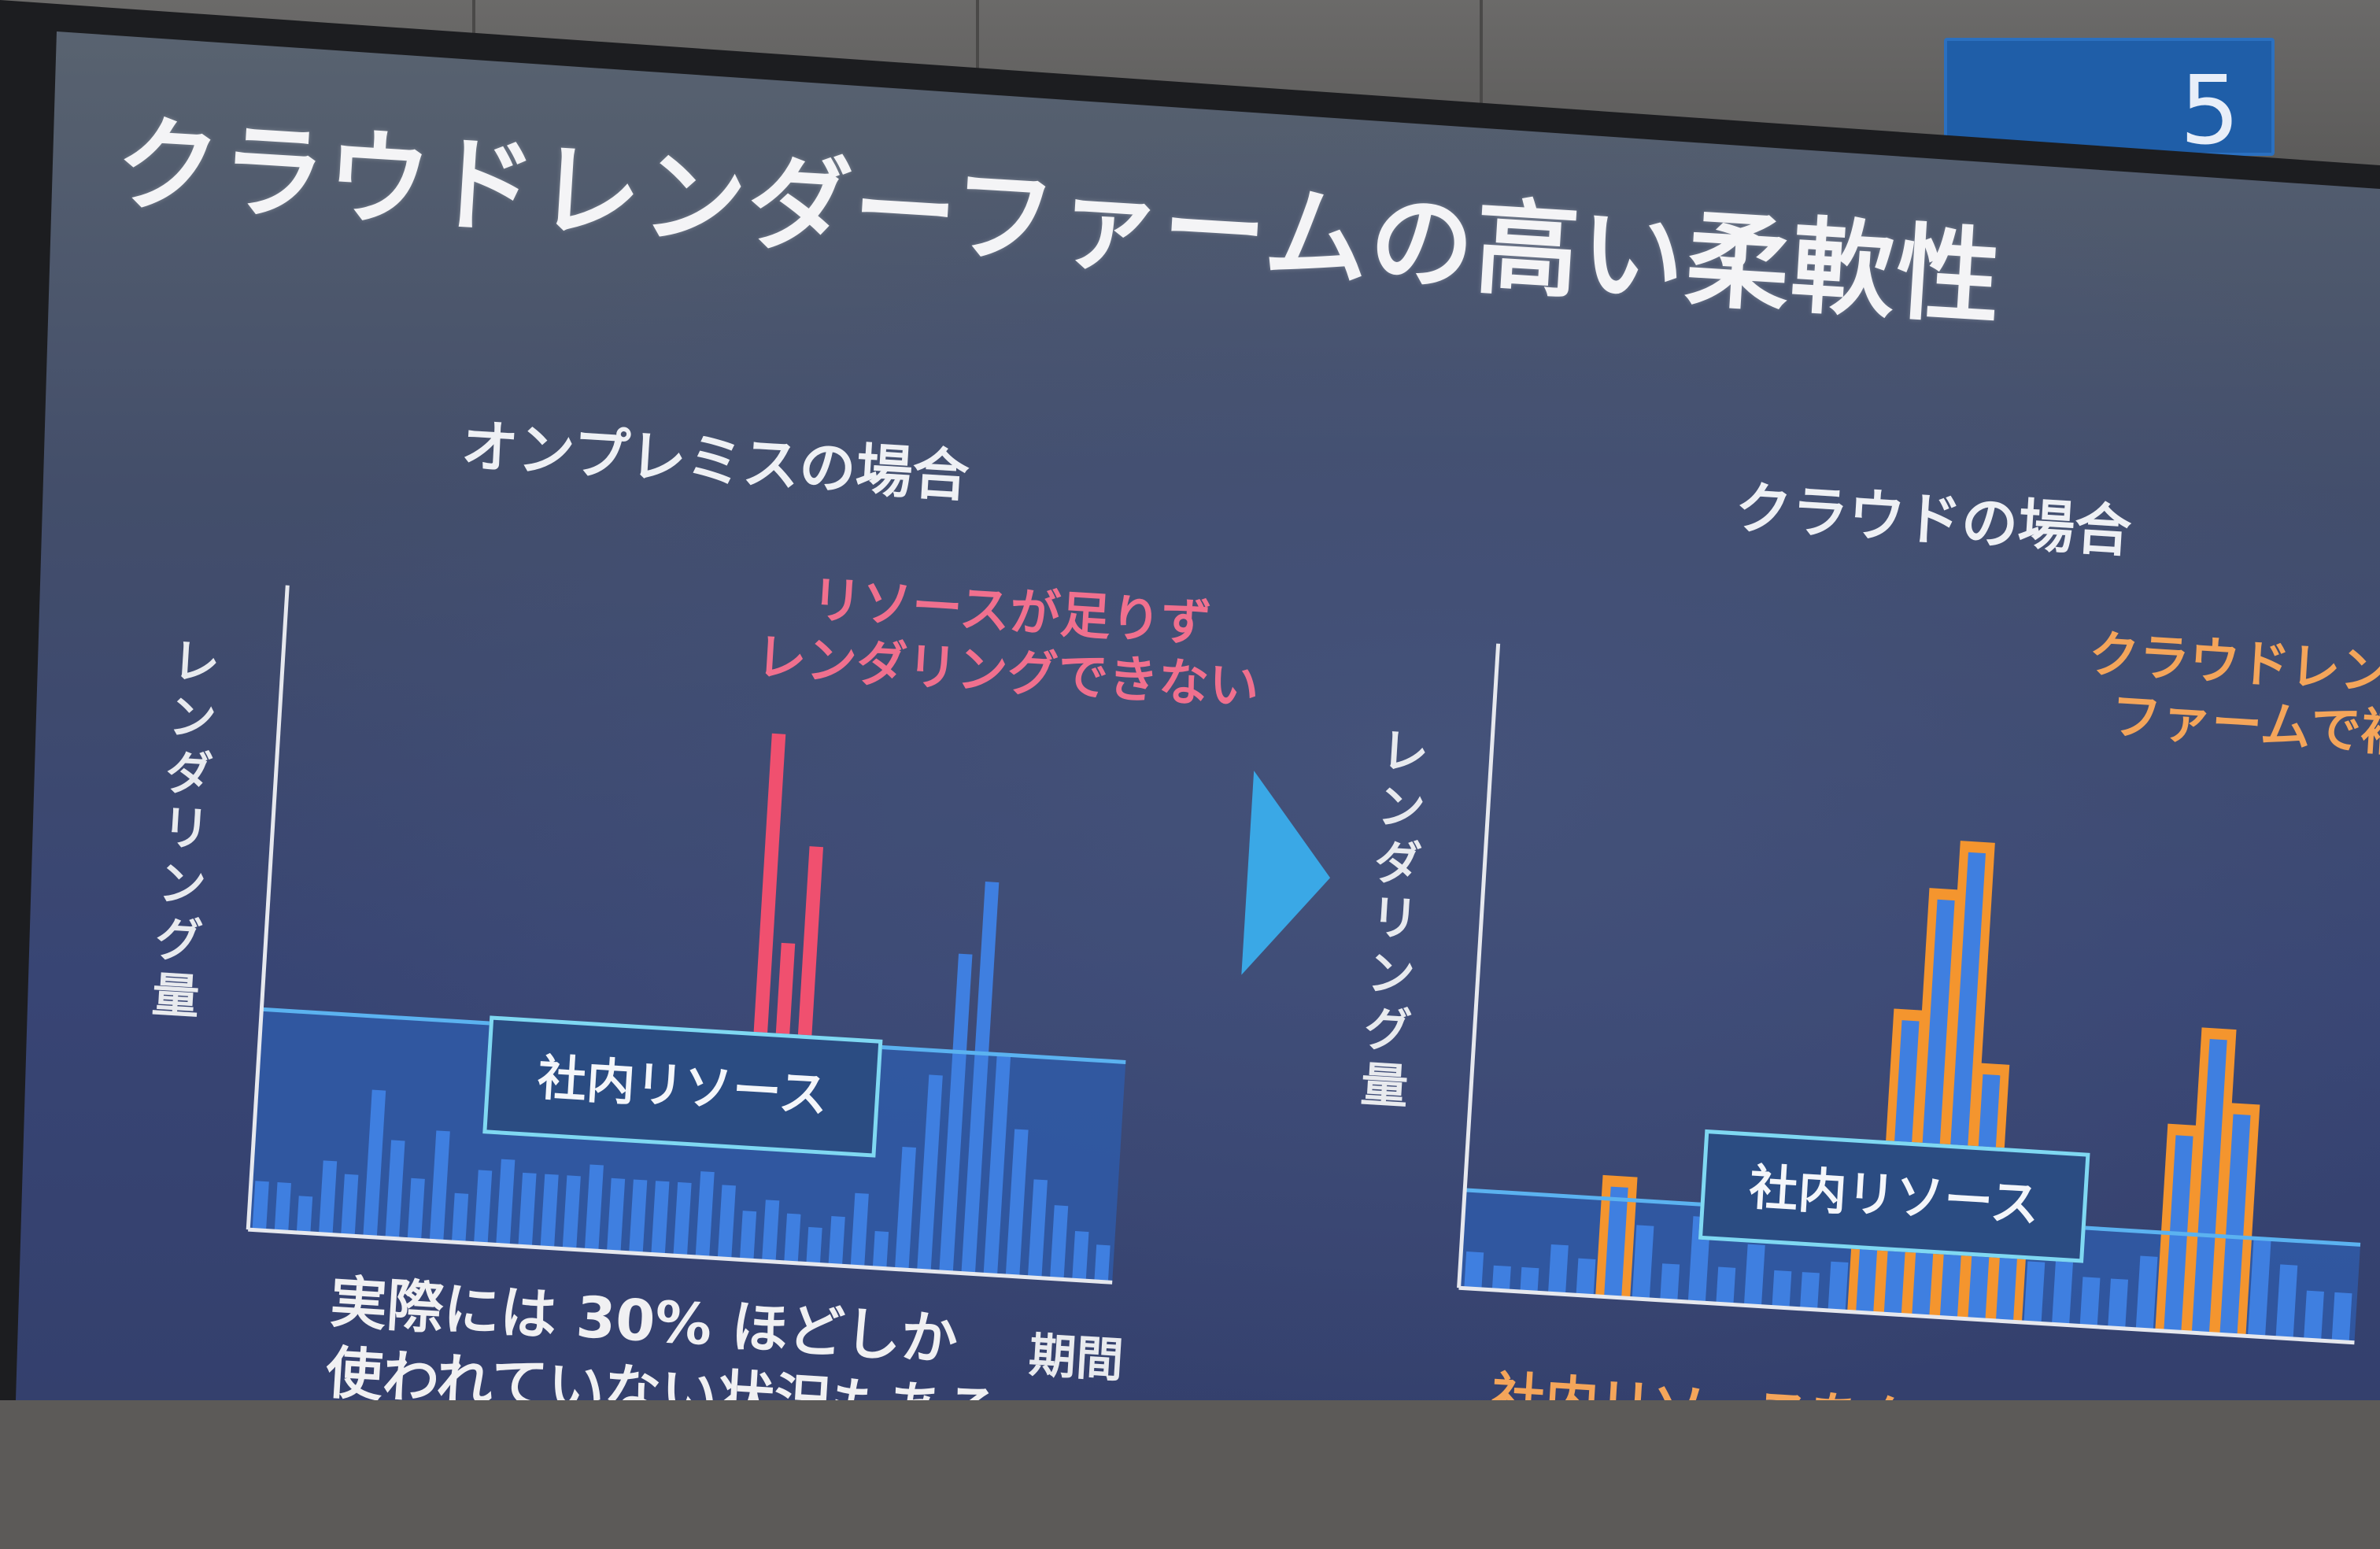 The width and height of the screenshot is (2380, 1549). What do you see at coordinates (1076, 1358) in the screenshot?
I see `onpremise-x-axis-label: 期間` at bounding box center [1076, 1358].